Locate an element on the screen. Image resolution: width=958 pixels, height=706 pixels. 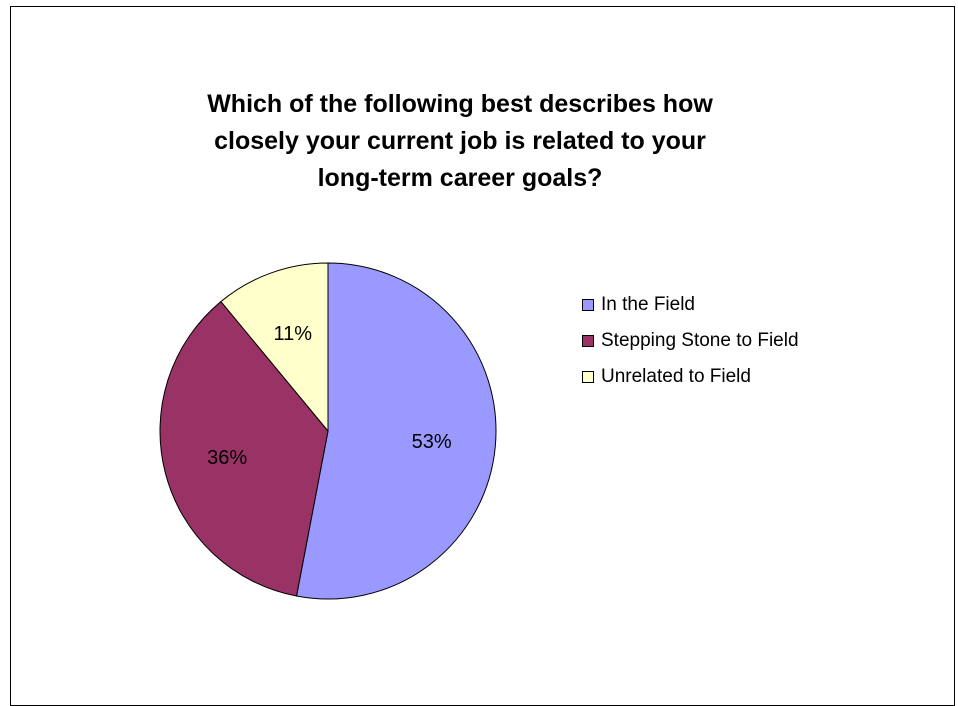
legend-item-in-the-field: In the Field is located at coordinates (690, 305).